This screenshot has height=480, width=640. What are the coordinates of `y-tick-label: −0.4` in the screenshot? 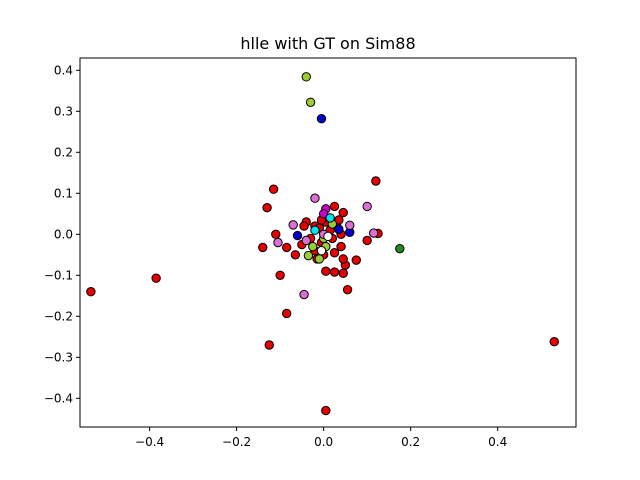 It's located at (58, 398).